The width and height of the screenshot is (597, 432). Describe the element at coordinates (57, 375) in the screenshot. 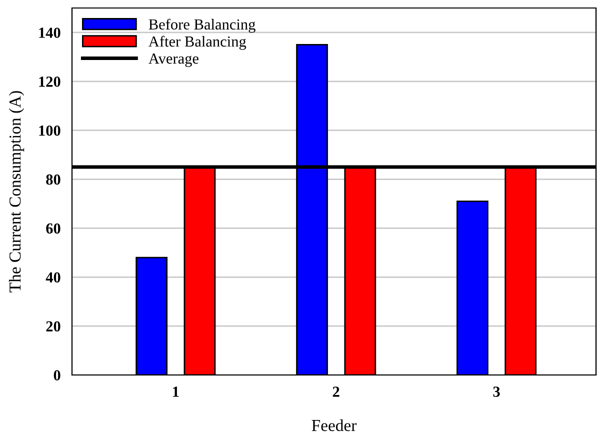

I see `y-tick-label: 0` at that location.